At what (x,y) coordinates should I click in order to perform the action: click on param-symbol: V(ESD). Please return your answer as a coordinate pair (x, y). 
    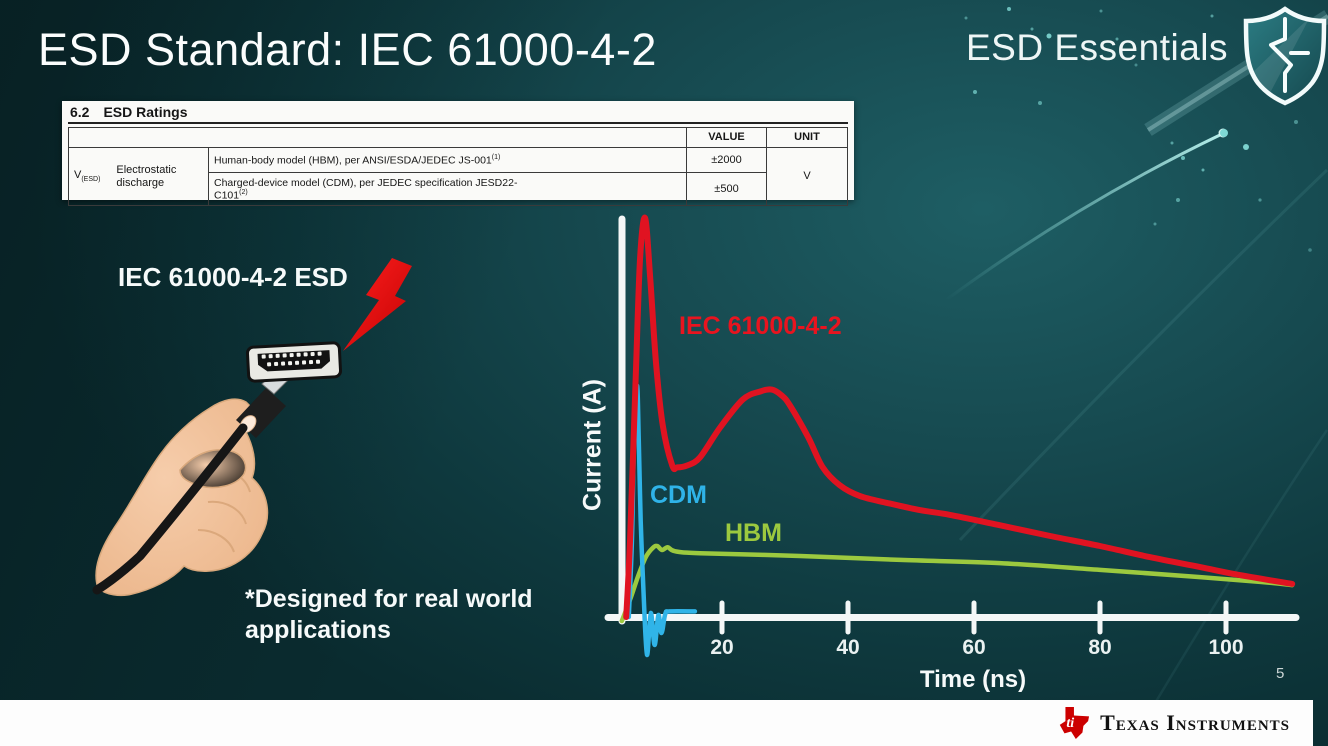
    Looking at the image, I should click on (87, 176).